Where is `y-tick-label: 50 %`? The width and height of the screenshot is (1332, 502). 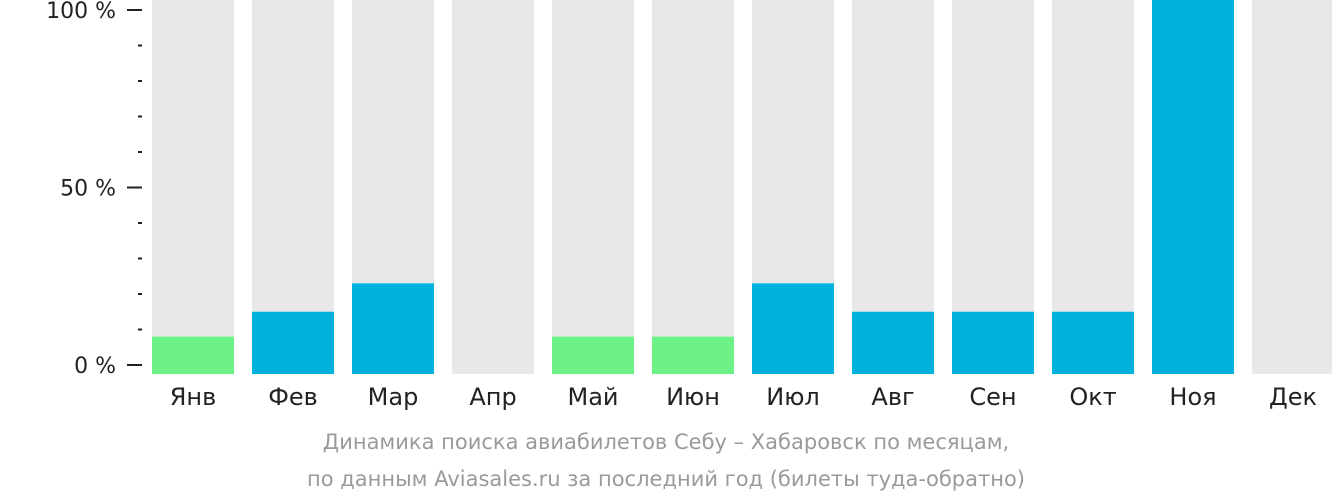 y-tick-label: 50 % is located at coordinates (88, 189).